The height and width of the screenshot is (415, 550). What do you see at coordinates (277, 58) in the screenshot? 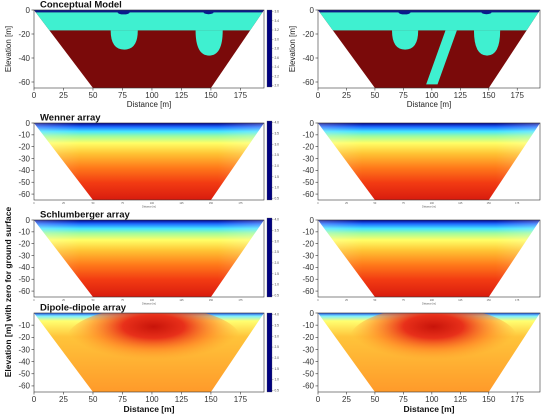
I see `colorbar-tick-label: 2.6` at bounding box center [277, 58].